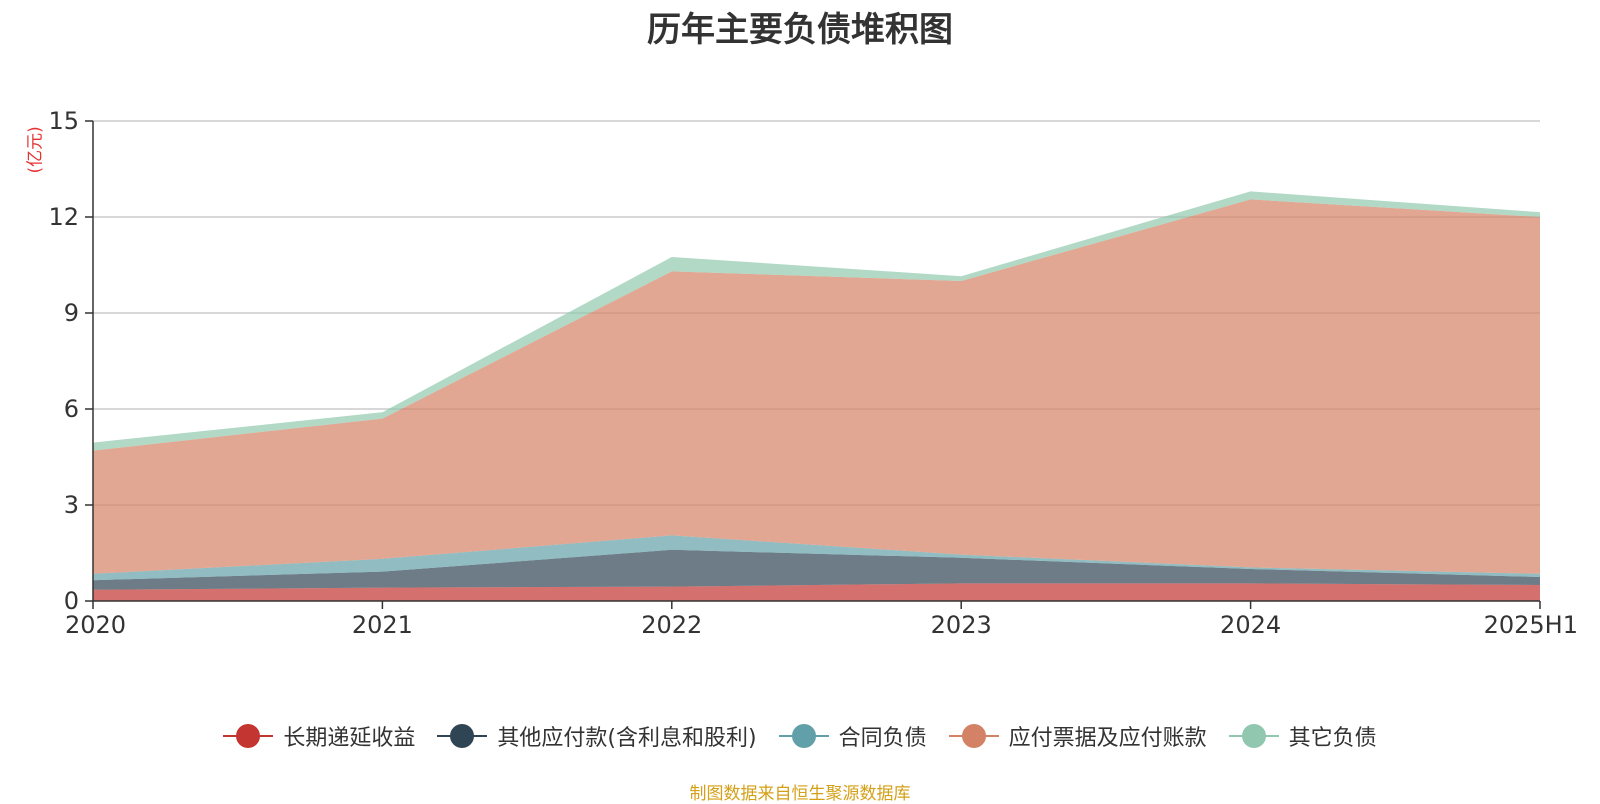  I want to click on y-tick-label-5: 15, so click(63, 121).